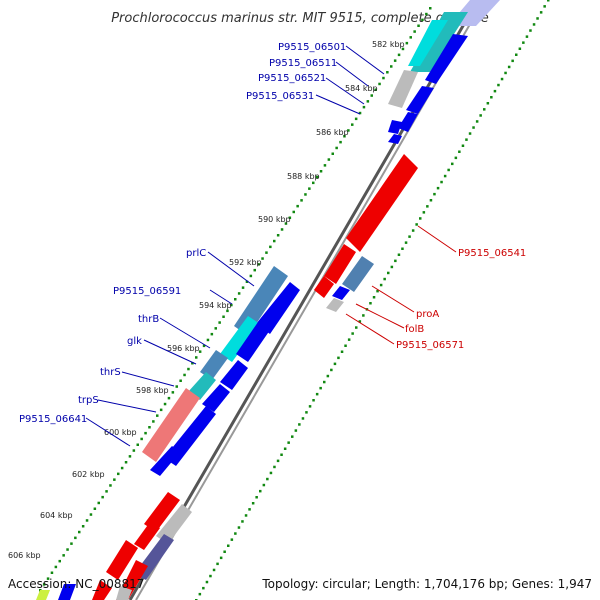 The image size is (600, 600). What do you see at coordinates (152, 390) in the screenshot?
I see `tick-label: 598 kbp` at bounding box center [152, 390].